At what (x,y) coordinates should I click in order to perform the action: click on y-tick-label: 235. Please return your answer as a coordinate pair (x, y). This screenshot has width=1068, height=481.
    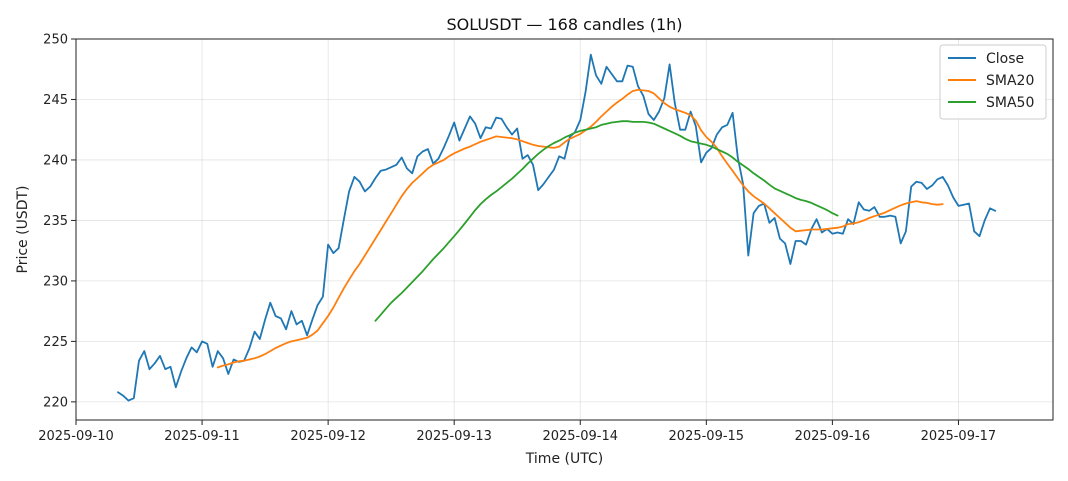
    Looking at the image, I should click on (55, 221).